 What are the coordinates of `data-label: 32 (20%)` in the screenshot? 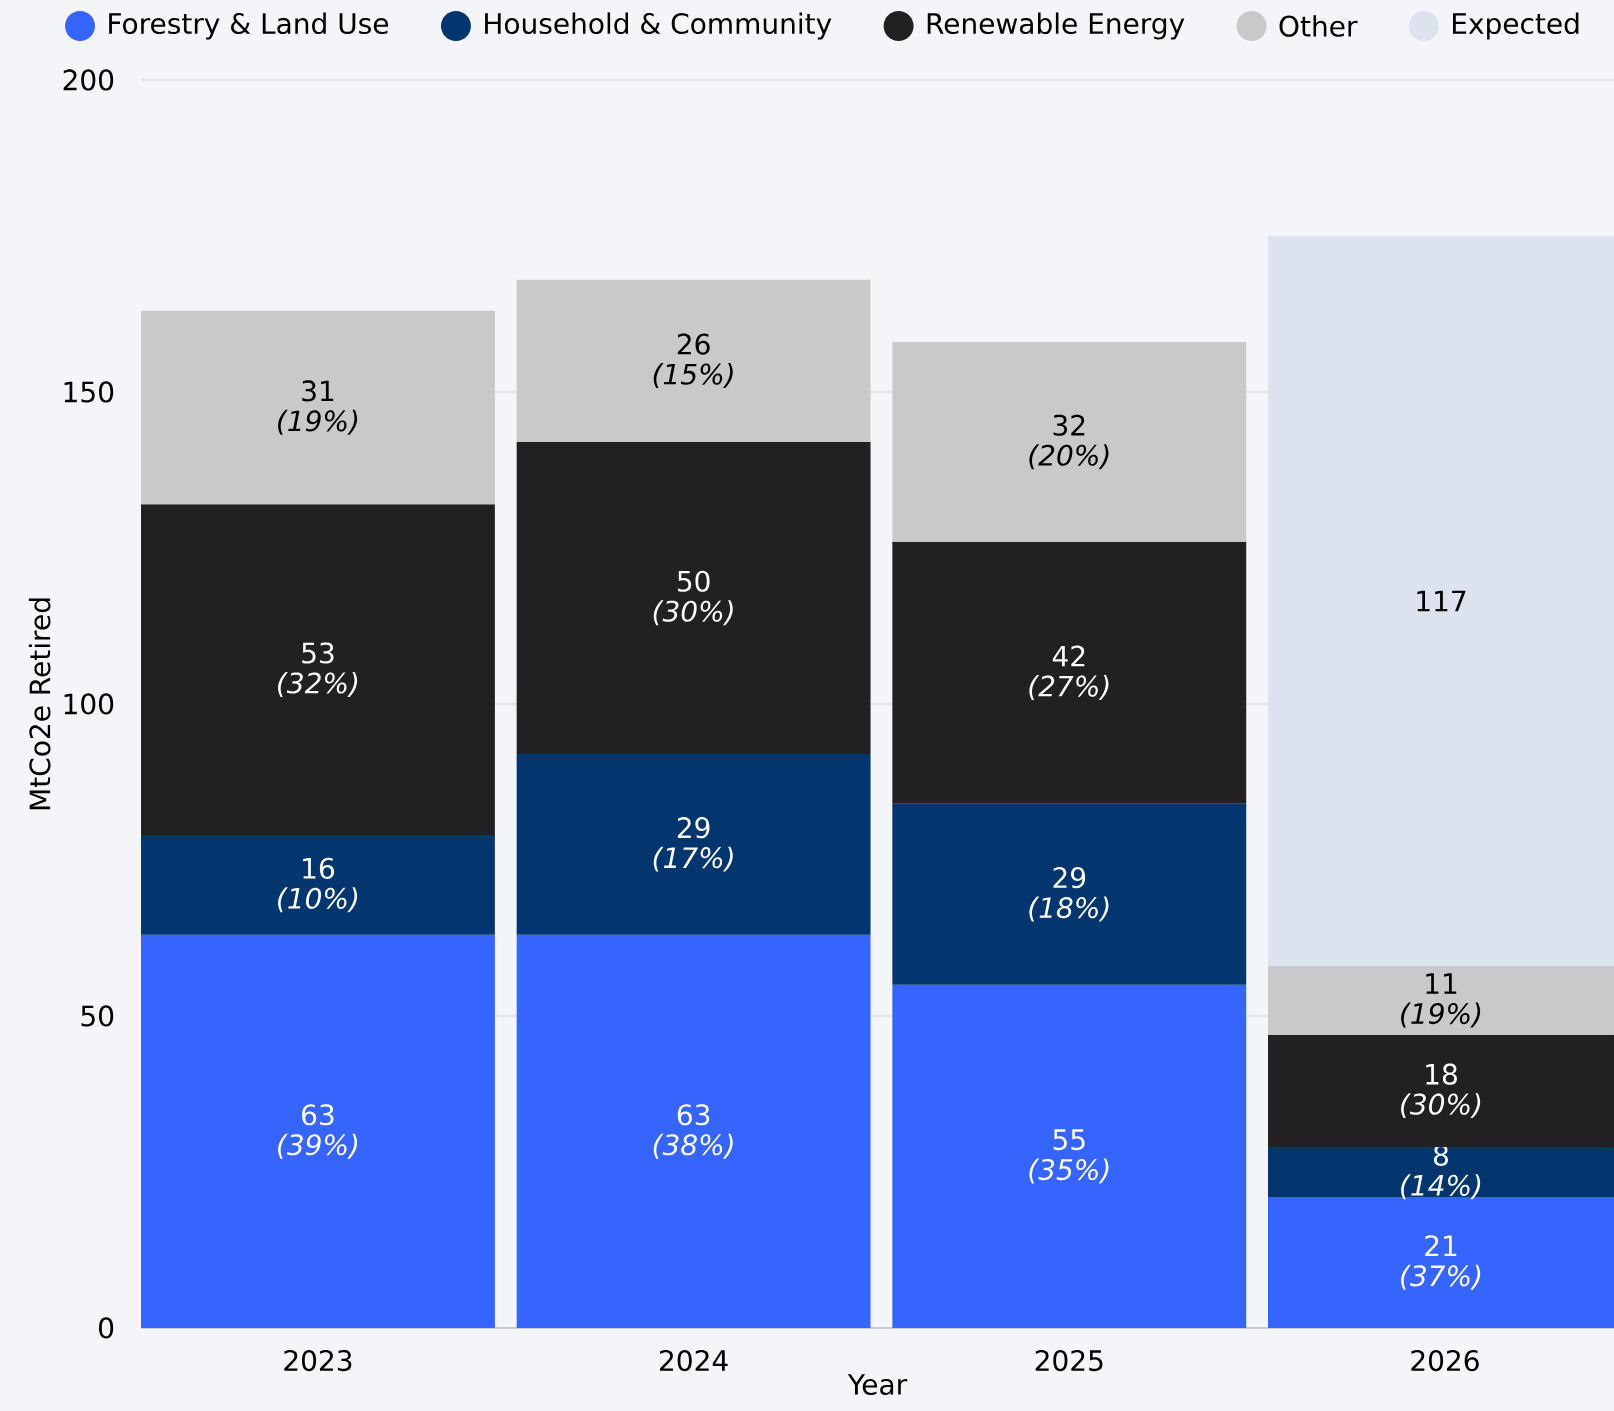 It's located at (1069, 442).